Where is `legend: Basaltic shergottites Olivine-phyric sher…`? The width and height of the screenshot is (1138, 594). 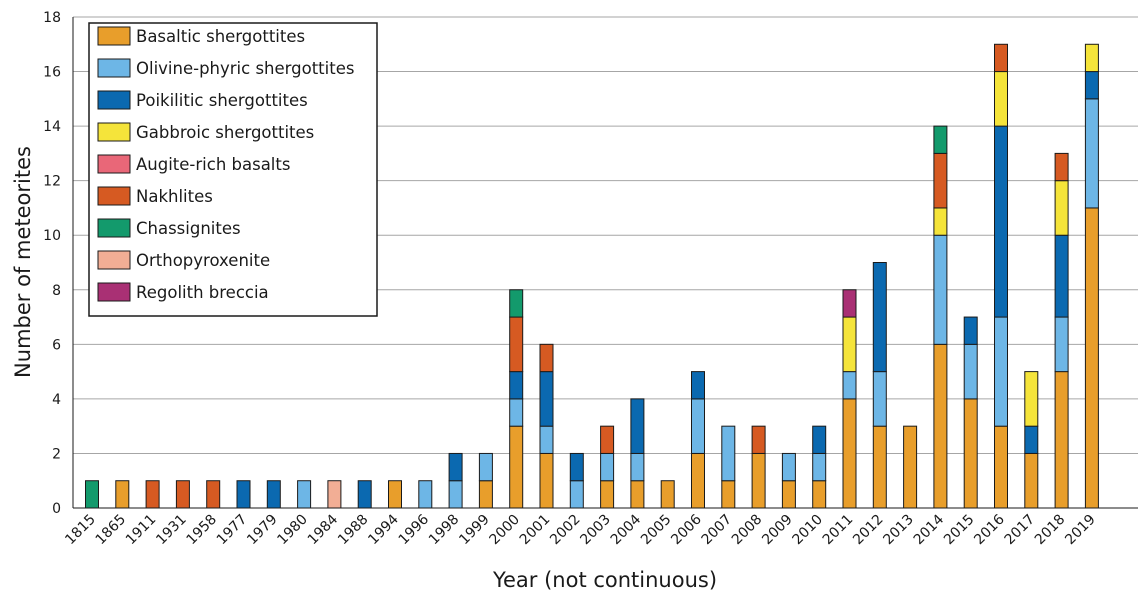 legend: Basaltic shergottites Olivine-phyric sher… is located at coordinates (233, 169).